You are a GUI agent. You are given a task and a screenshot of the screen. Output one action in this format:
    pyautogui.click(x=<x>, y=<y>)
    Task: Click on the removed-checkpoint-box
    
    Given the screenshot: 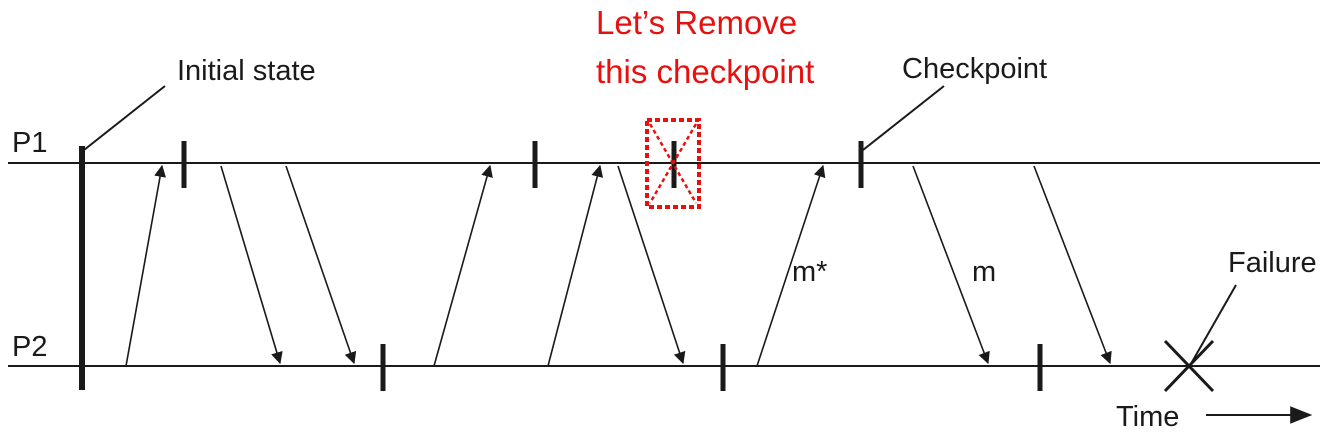 What is the action you would take?
    pyautogui.click(x=673, y=163)
    